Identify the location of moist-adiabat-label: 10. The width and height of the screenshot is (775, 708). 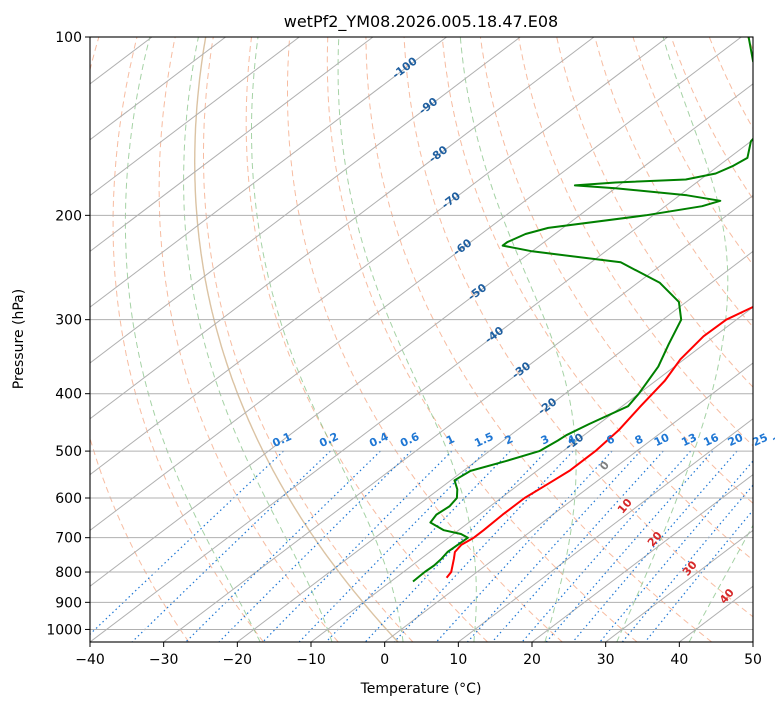
(625, 506).